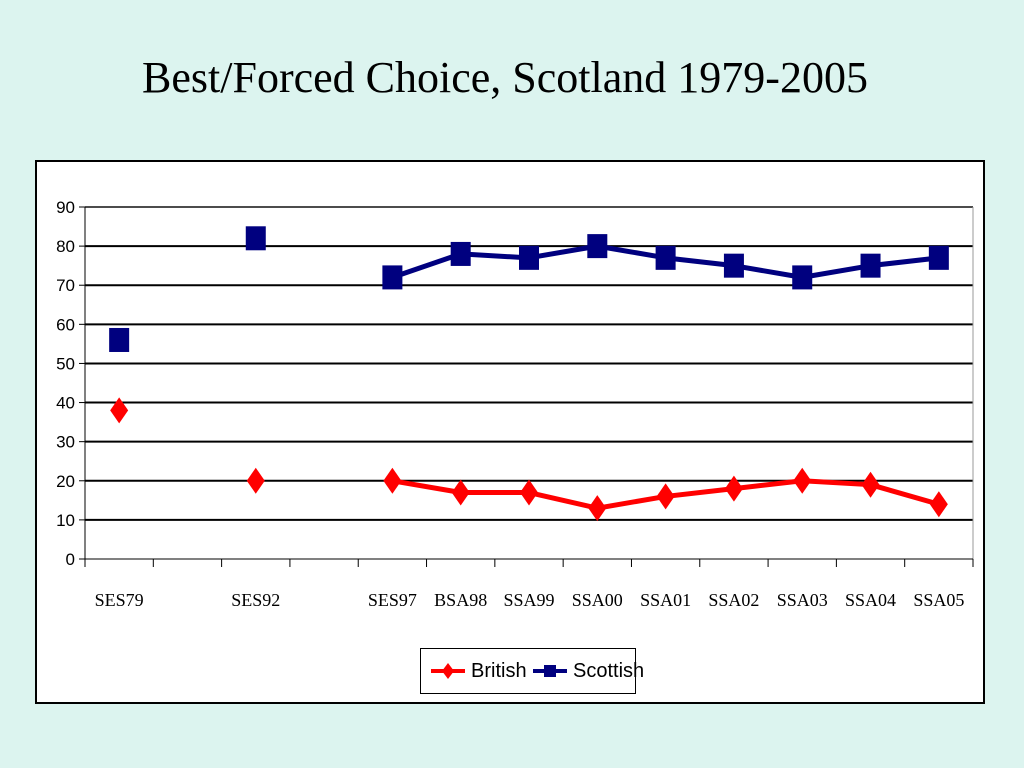  I want to click on point-british-ses92, so click(255, 480).